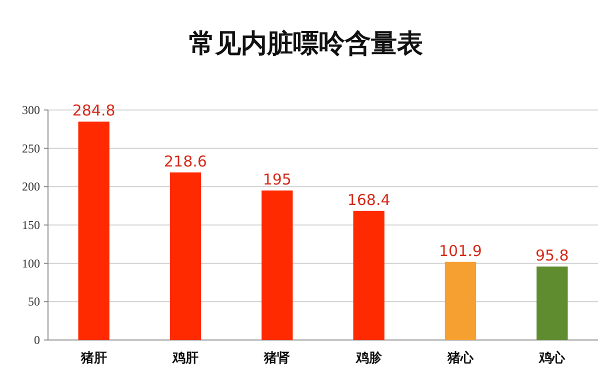 The height and width of the screenshot is (382, 612). Describe the element at coordinates (277, 179) in the screenshot. I see `data-label: 195` at that location.